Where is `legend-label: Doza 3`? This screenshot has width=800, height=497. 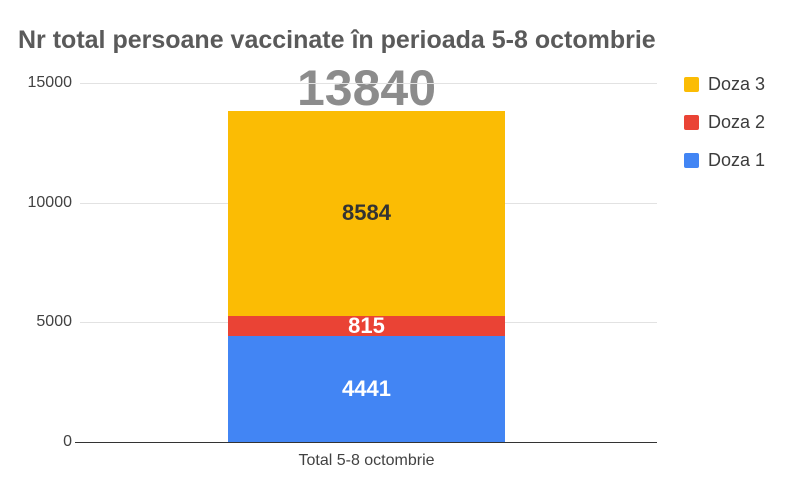
legend-label: Doza 3 is located at coordinates (737, 83).